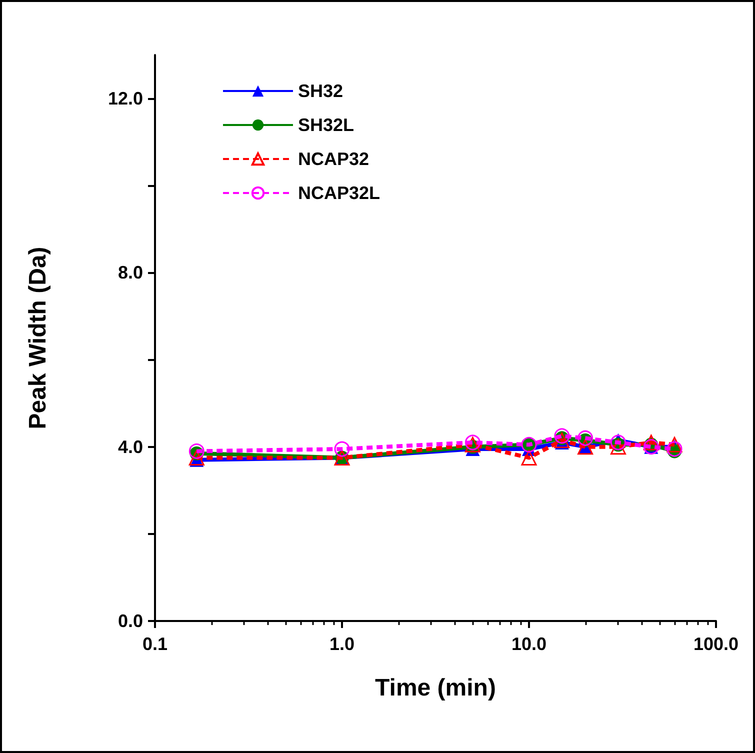  What do you see at coordinates (326, 125) in the screenshot?
I see `legend-label: SH32L` at bounding box center [326, 125].